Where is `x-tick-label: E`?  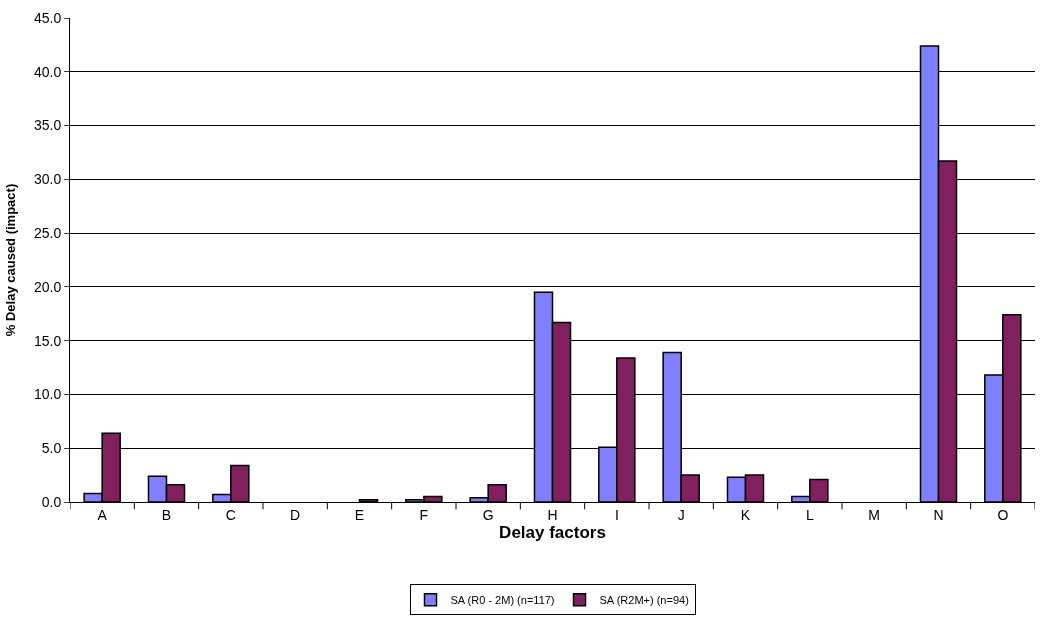 x-tick-label: E is located at coordinates (359, 514).